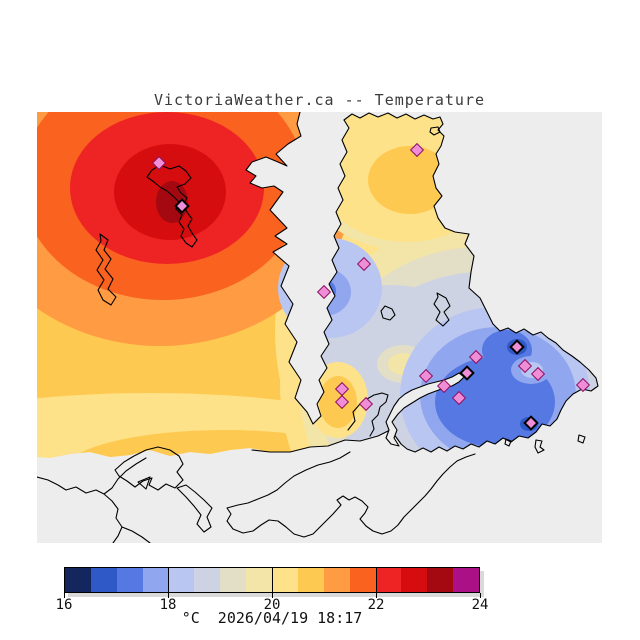 This screenshot has width=640, height=640. What do you see at coordinates (64, 605) in the screenshot?
I see `colorbar-tick-label: 16` at bounding box center [64, 605].